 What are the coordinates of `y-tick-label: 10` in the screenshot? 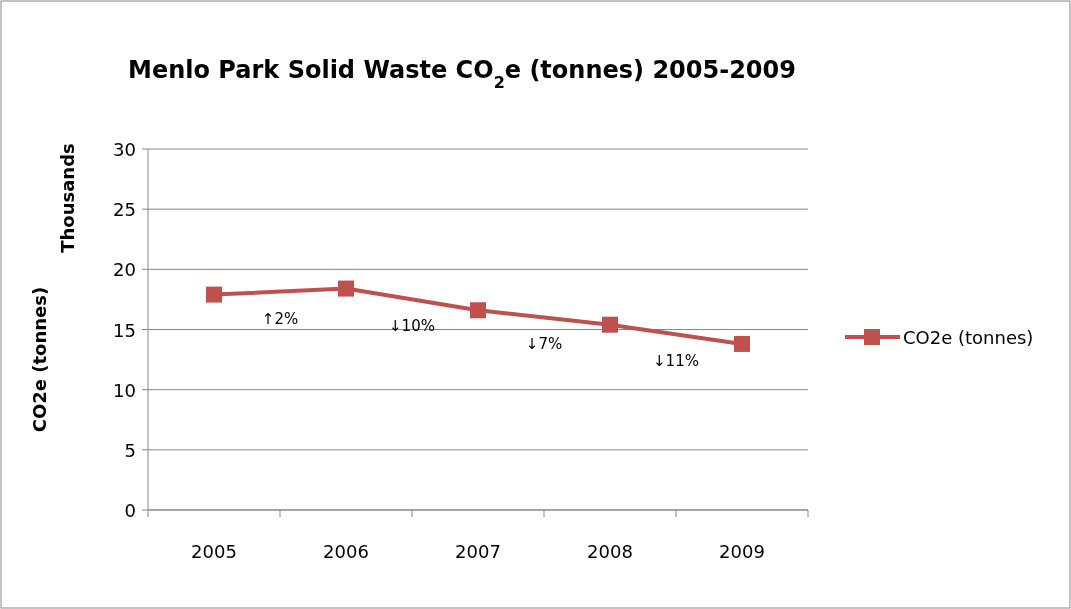 It's located at (124, 390).